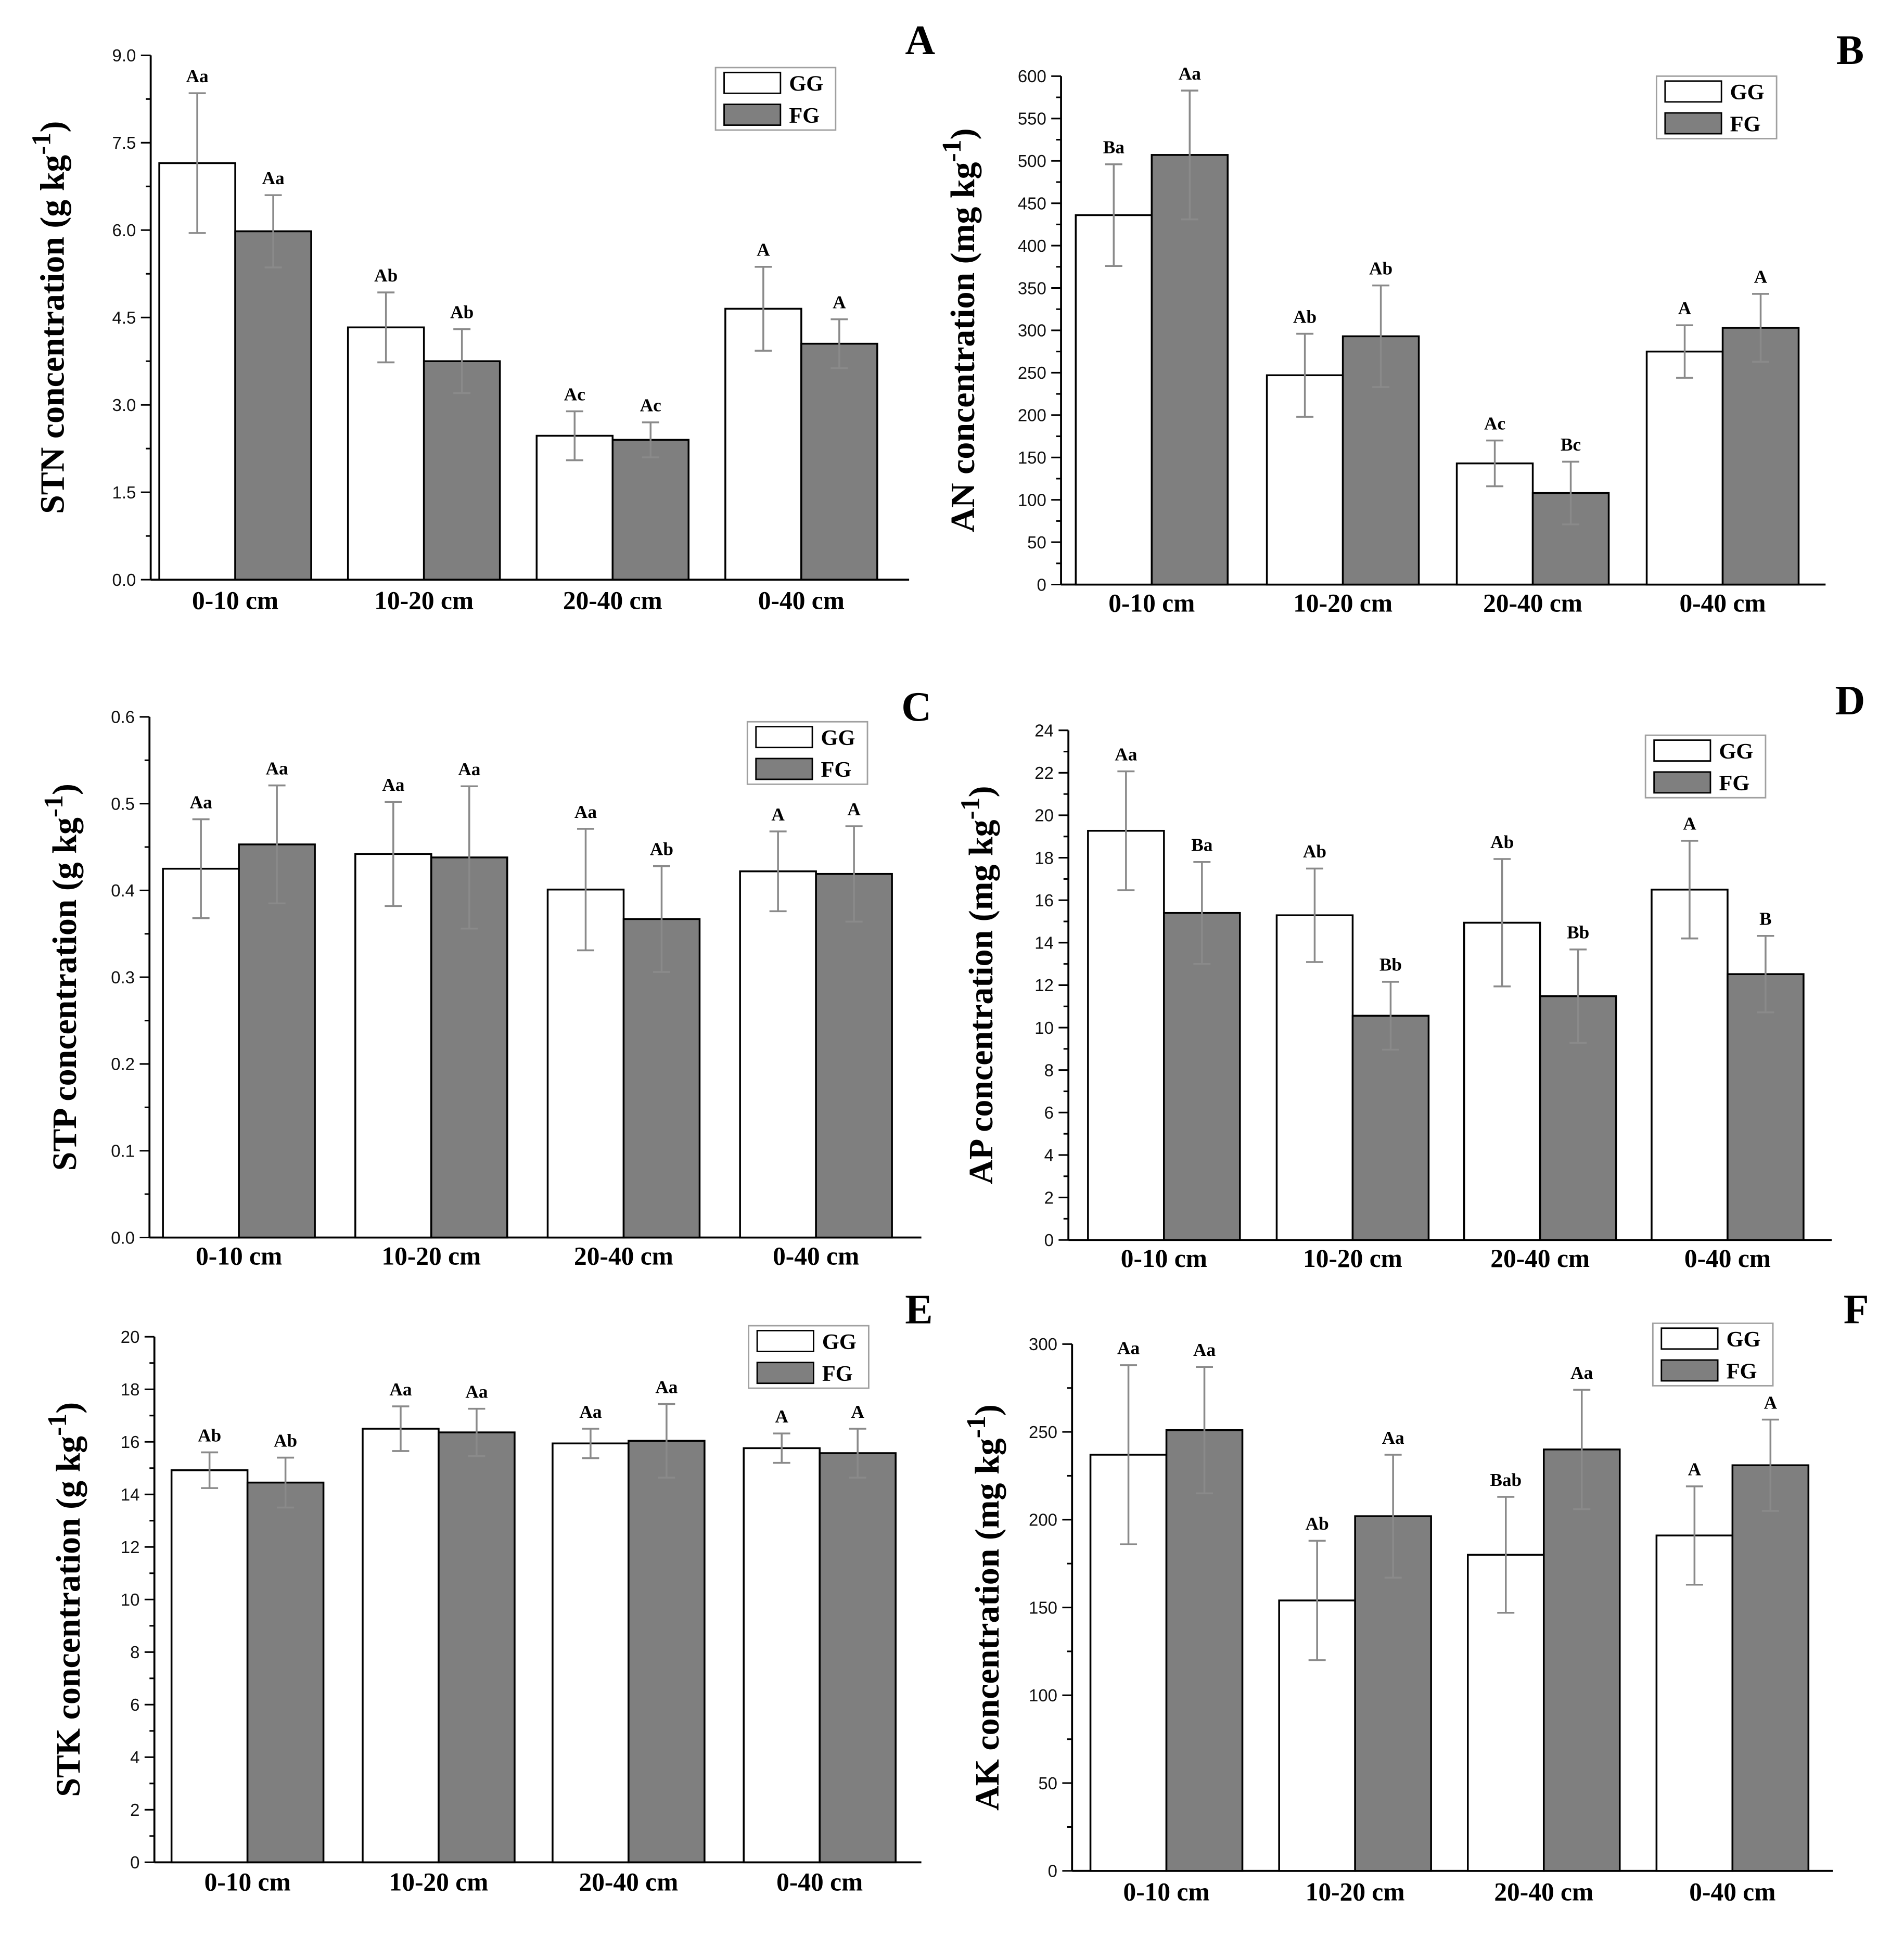 The image size is (1904, 1936). I want to click on y-axis-title-superscript: -1, so click(976, 1427).